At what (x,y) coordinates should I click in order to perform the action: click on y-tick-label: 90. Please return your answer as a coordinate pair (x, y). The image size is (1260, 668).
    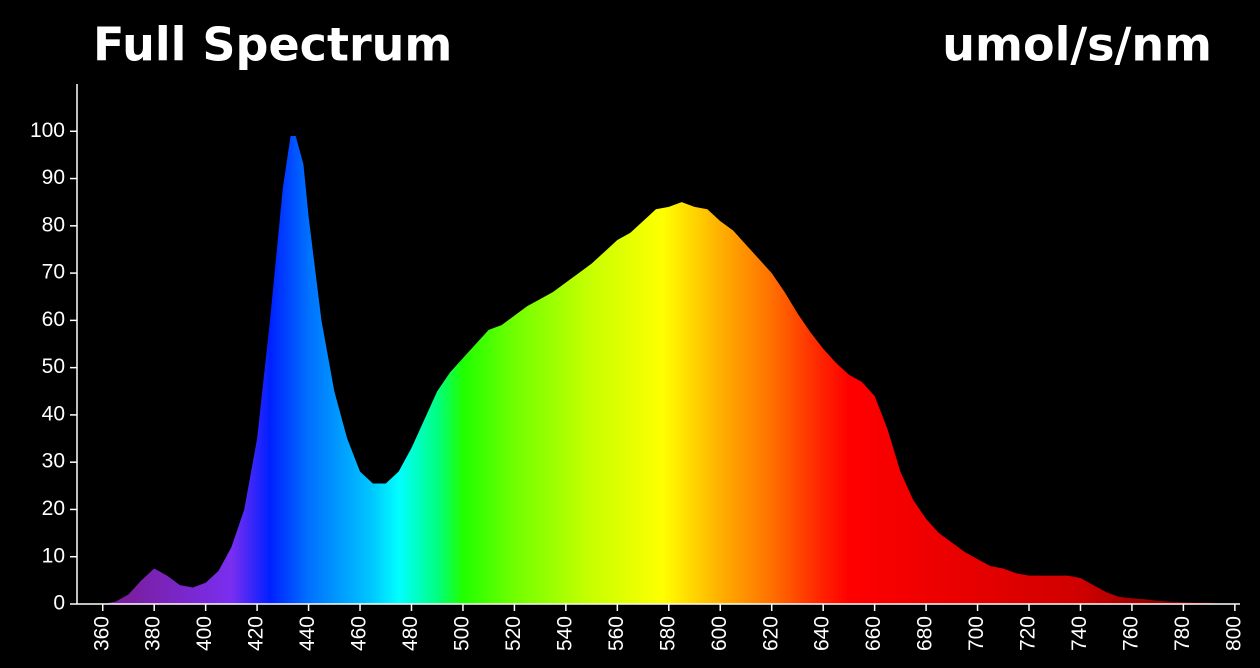
    Looking at the image, I should click on (53, 177).